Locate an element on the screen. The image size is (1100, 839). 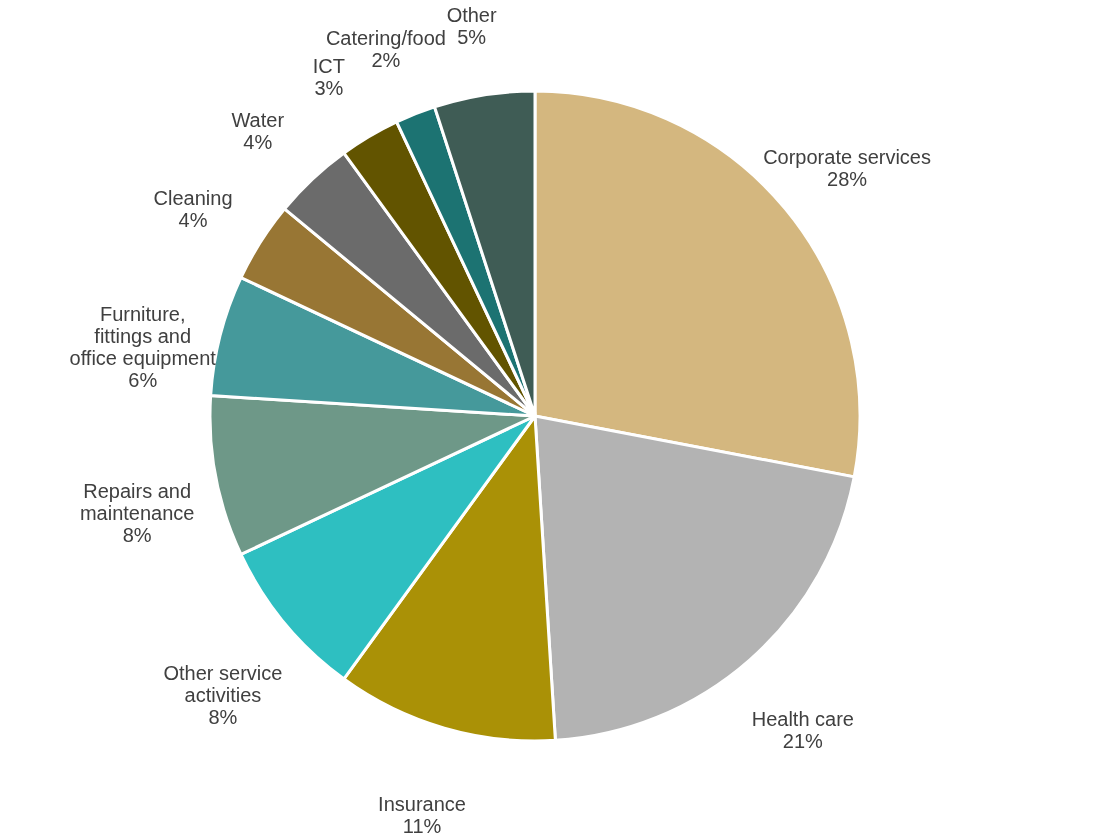
slice-label: Furniture, fittings and office equipment is located at coordinates (143, 336).